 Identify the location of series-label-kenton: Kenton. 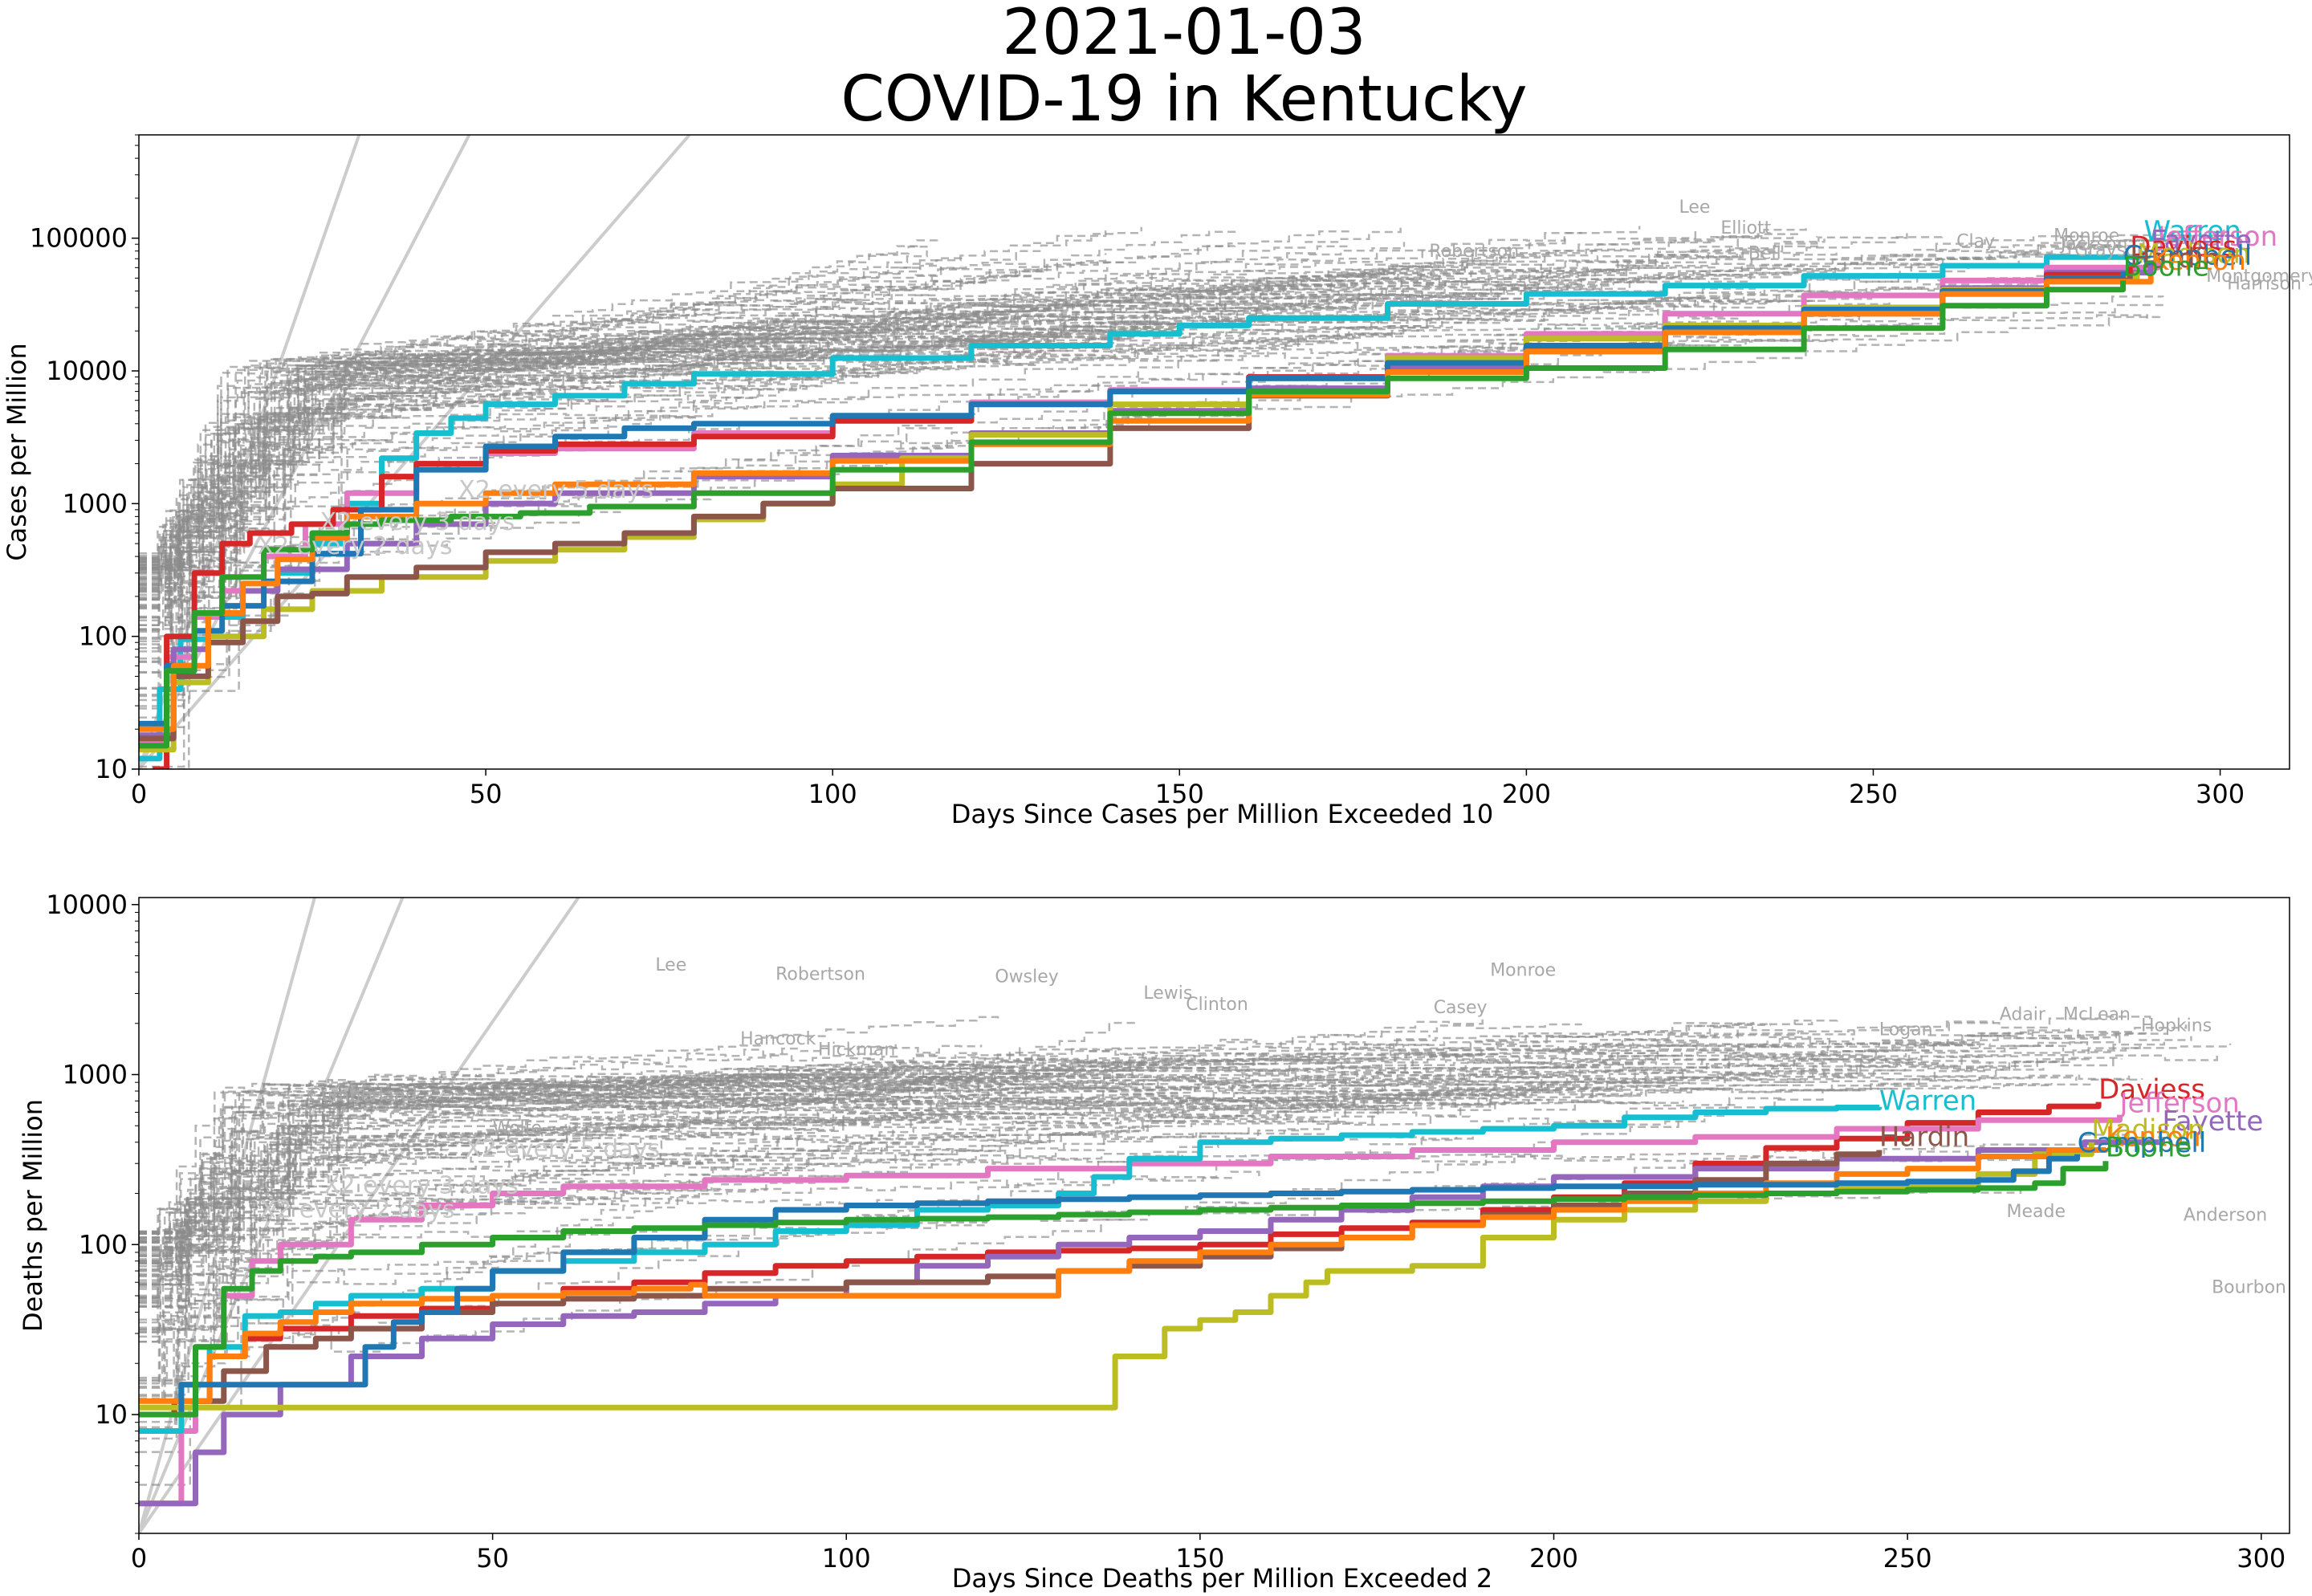
(2153, 1137).